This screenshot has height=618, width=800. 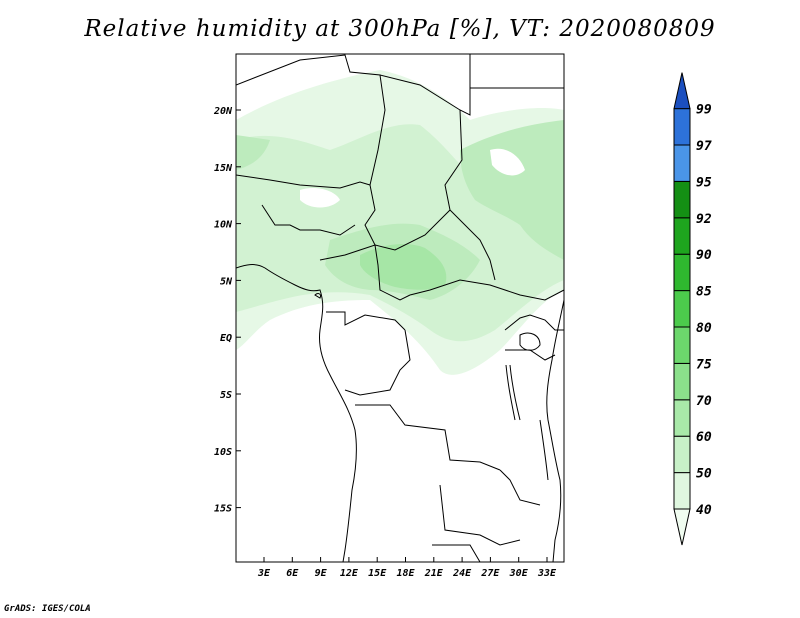 I want to click on grads-credit: GrADS: IGES/COLA, so click(x=47, y=609).